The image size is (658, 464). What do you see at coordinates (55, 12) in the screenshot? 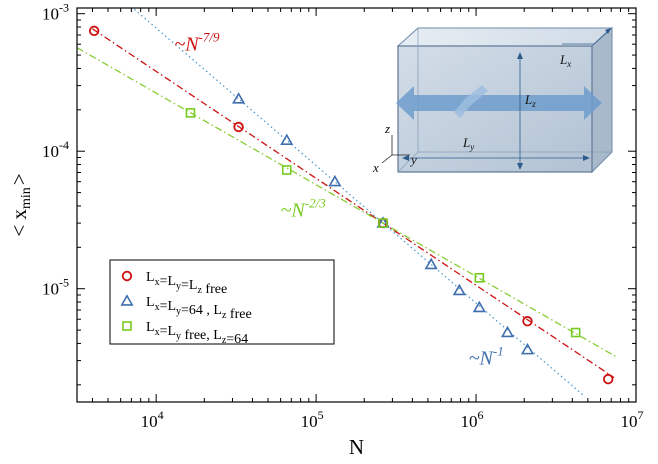
I see `y-tick-label: 10⁻³` at bounding box center [55, 12].